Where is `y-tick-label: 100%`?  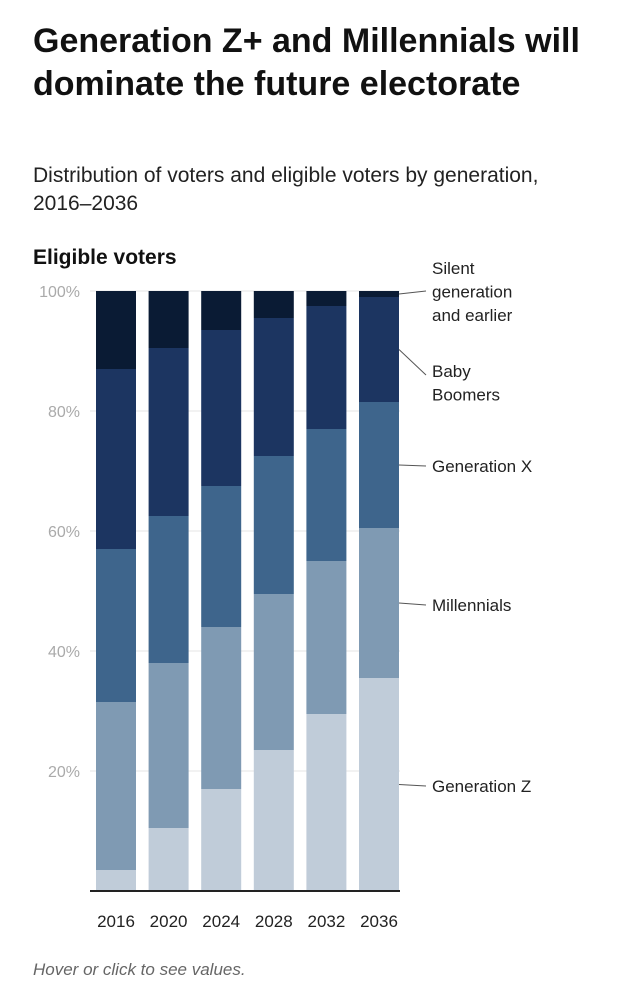
y-tick-label: 100% is located at coordinates (59, 292).